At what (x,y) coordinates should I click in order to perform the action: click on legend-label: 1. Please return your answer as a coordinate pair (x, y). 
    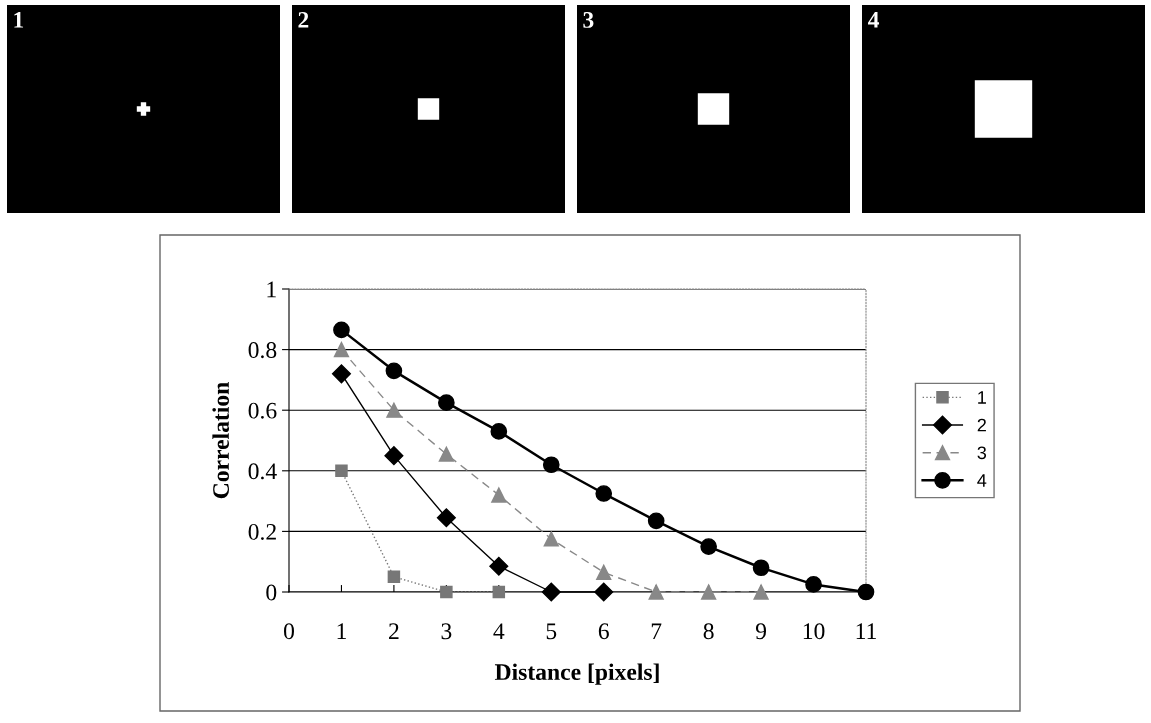
    Looking at the image, I should click on (982, 397).